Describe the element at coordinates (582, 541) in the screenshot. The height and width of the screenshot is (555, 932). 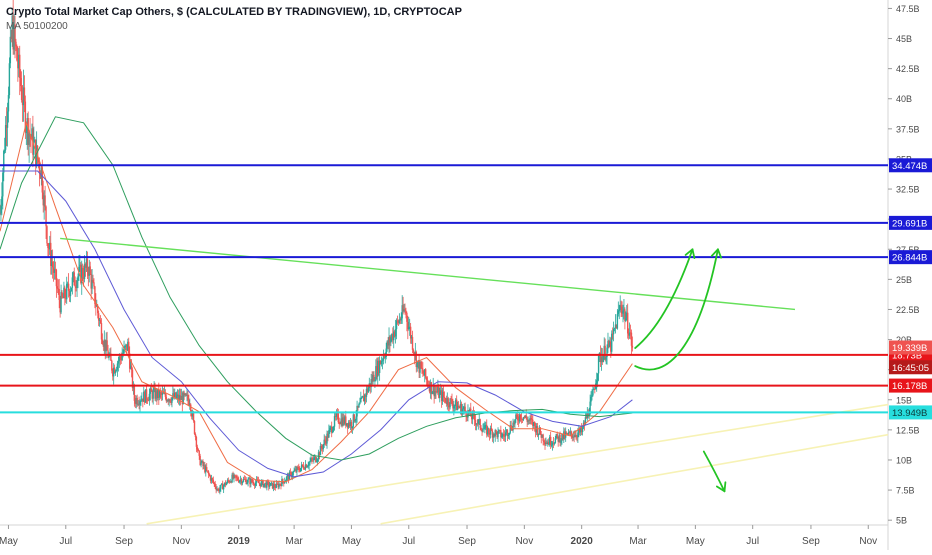
I see `x-tick-label: 2020` at that location.